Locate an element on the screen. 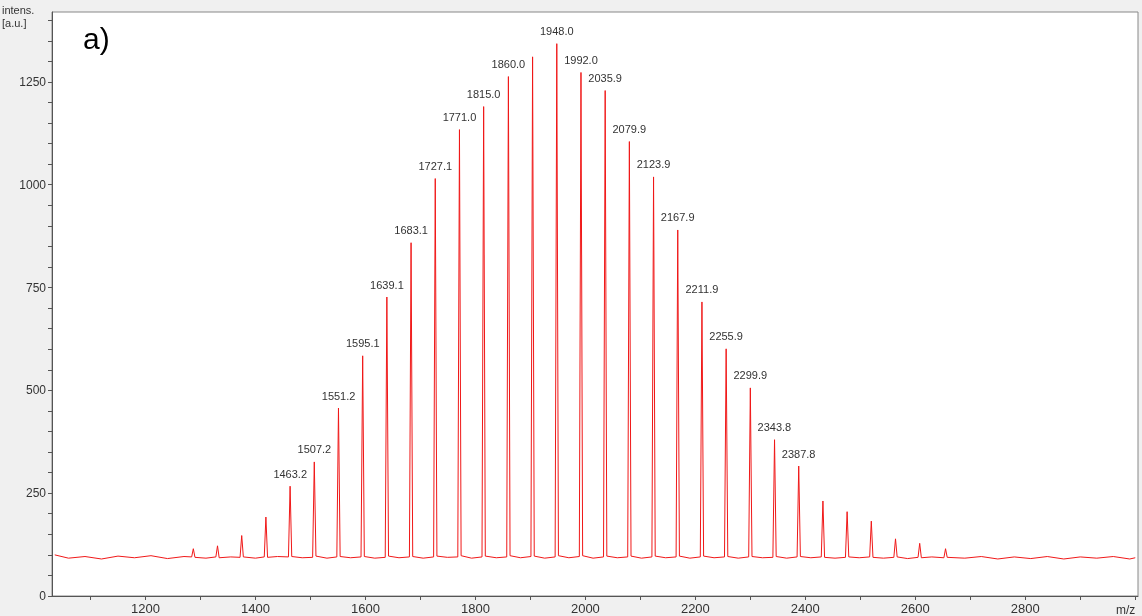 This screenshot has height=616, width=1142. annotation: 2079.9 is located at coordinates (629, 129).